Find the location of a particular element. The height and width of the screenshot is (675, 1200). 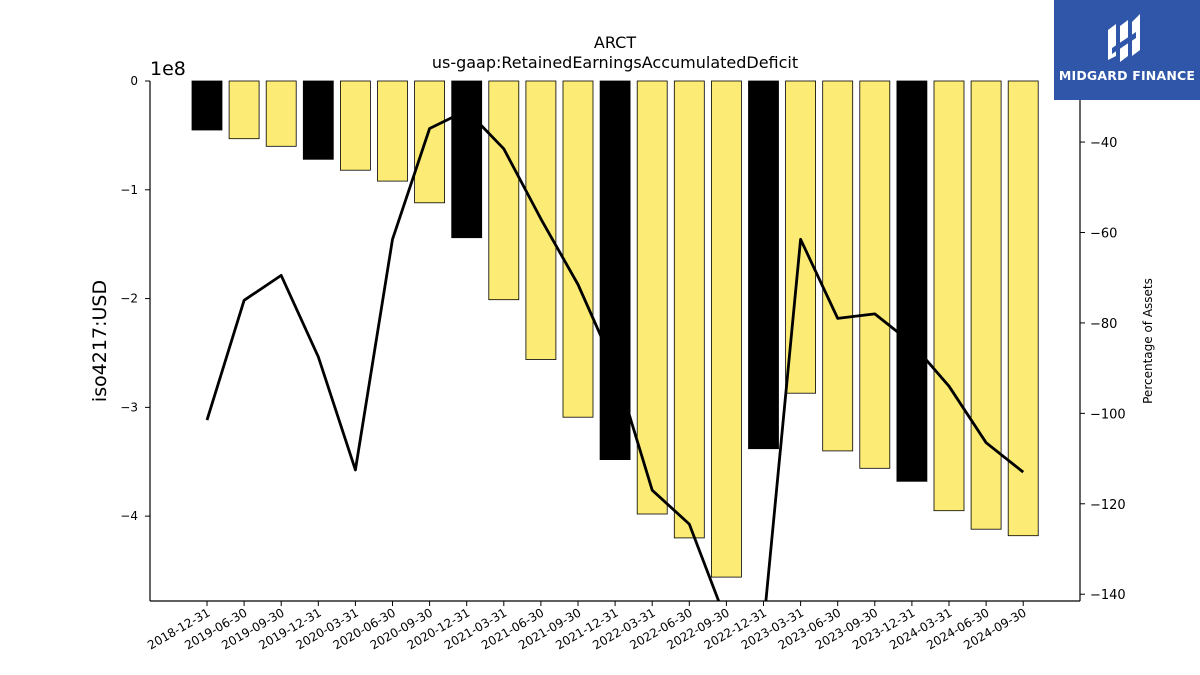

right-tick-label: −120 is located at coordinates (1108, 505).